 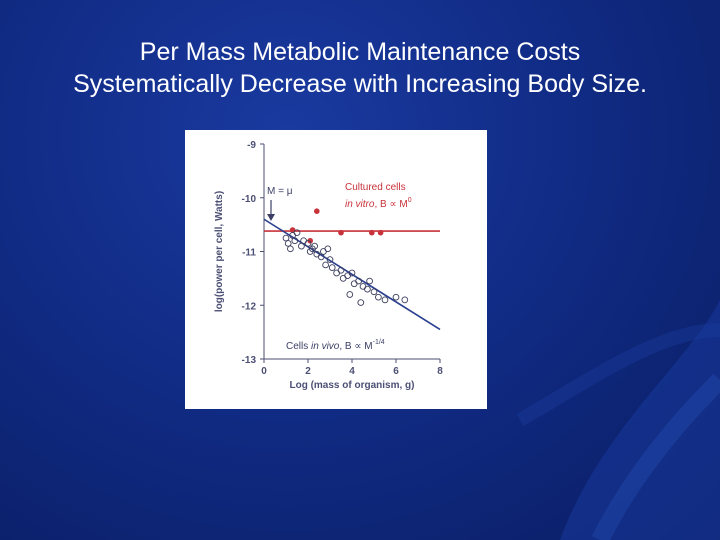 What do you see at coordinates (249, 360) in the screenshot?
I see `y-tick-label: -13` at bounding box center [249, 360].